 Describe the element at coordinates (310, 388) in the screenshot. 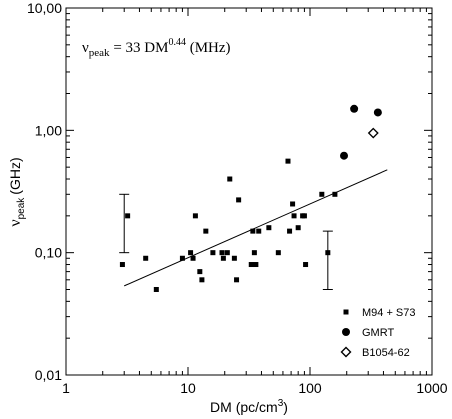

I see `x-tick-label: 100` at that location.